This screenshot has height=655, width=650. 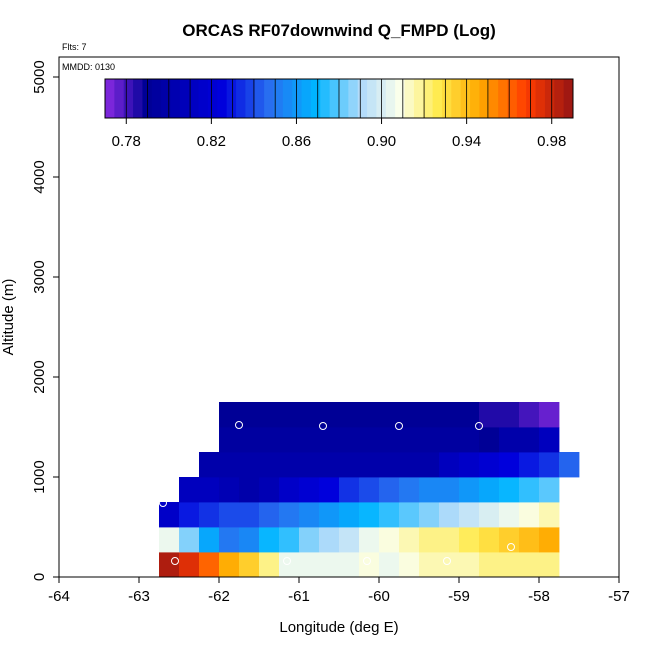 What do you see at coordinates (88, 67) in the screenshot?
I see `date-note: MMDD: 0130` at bounding box center [88, 67].